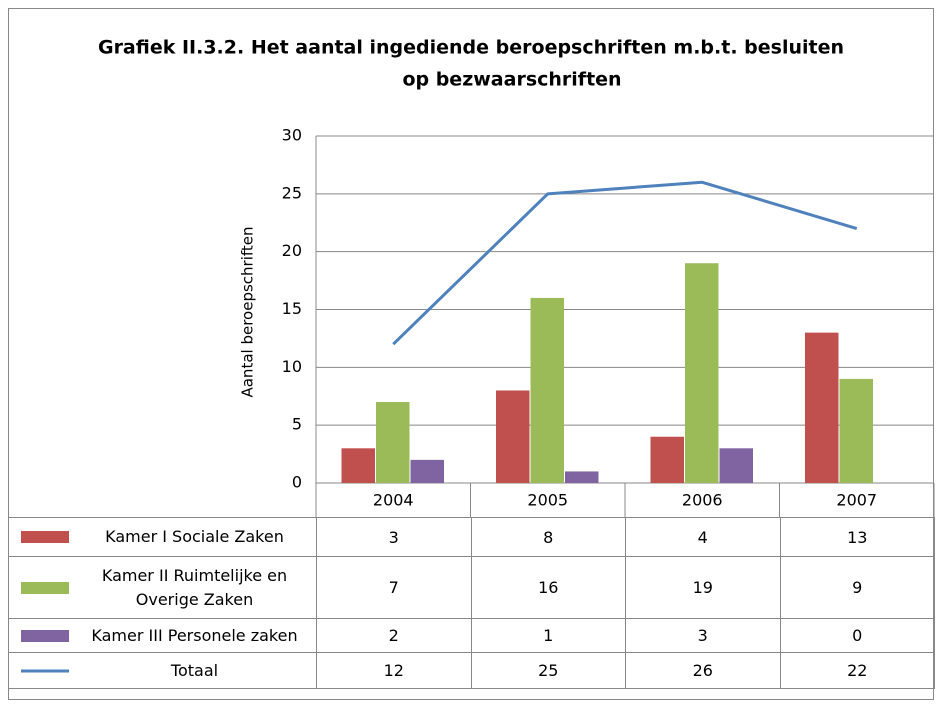  I want to click on table-value: 0, so click(857, 635).